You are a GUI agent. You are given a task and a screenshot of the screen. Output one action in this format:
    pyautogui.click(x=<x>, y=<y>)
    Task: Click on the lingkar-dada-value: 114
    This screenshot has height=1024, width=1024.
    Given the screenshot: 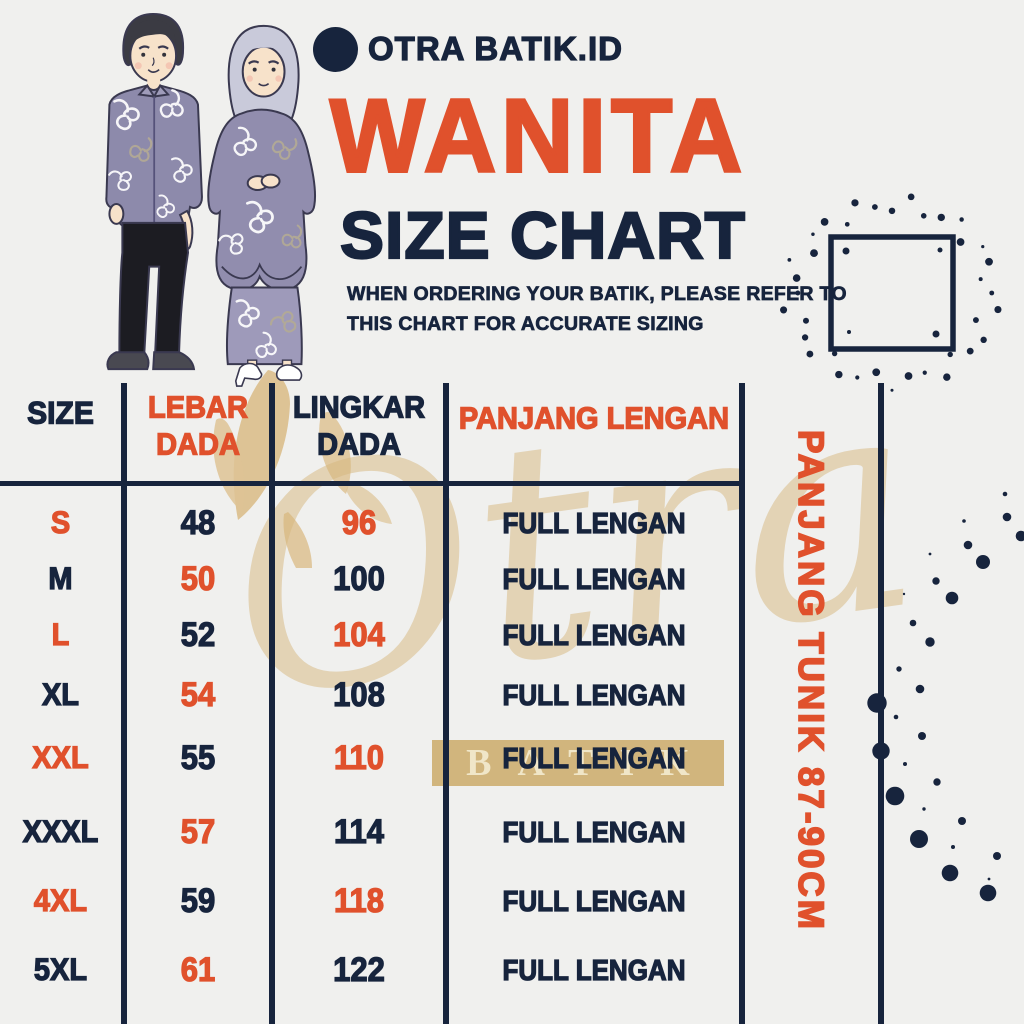 What is the action you would take?
    pyautogui.click(x=358, y=831)
    